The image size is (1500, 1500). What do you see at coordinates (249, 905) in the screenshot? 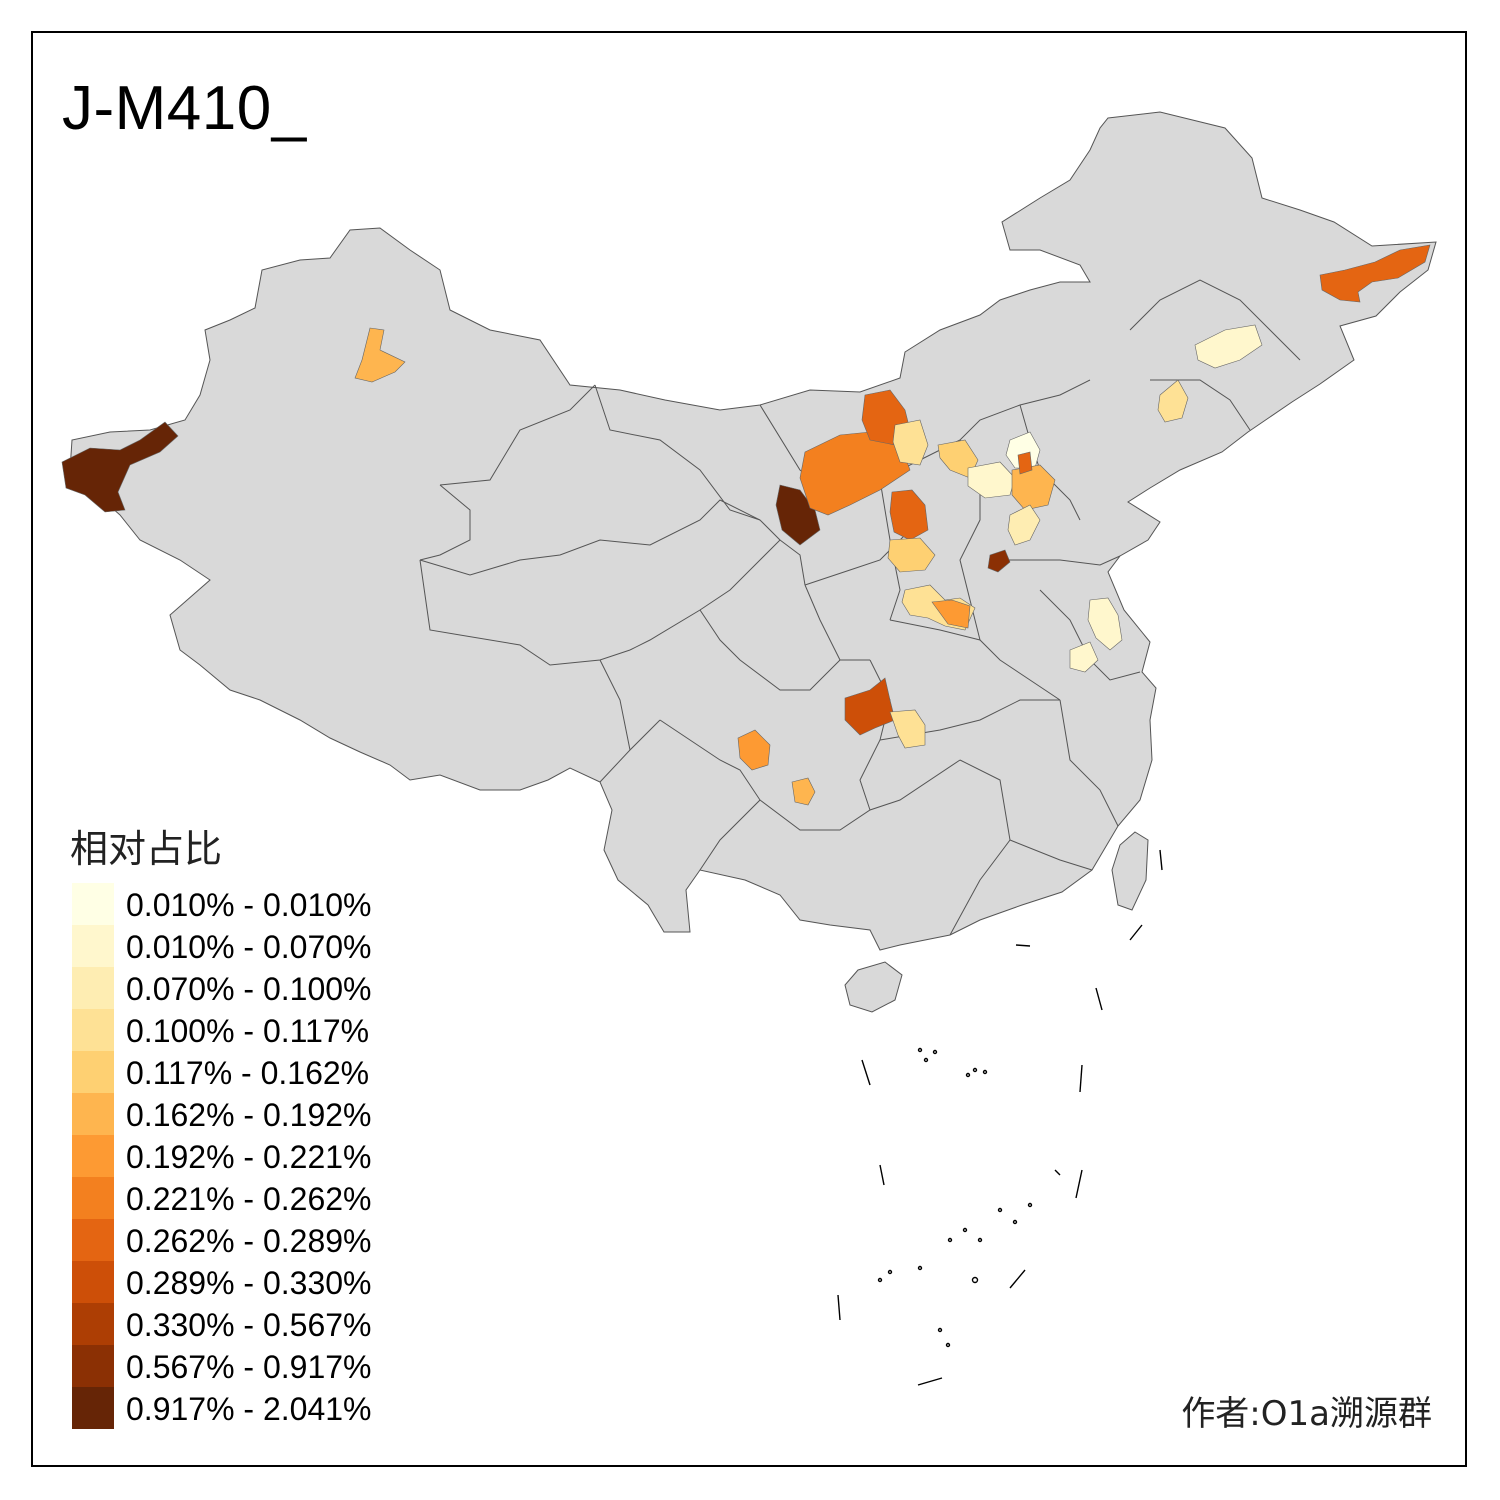
I see `legend-label: 0.010% - 0.010%` at bounding box center [249, 905].